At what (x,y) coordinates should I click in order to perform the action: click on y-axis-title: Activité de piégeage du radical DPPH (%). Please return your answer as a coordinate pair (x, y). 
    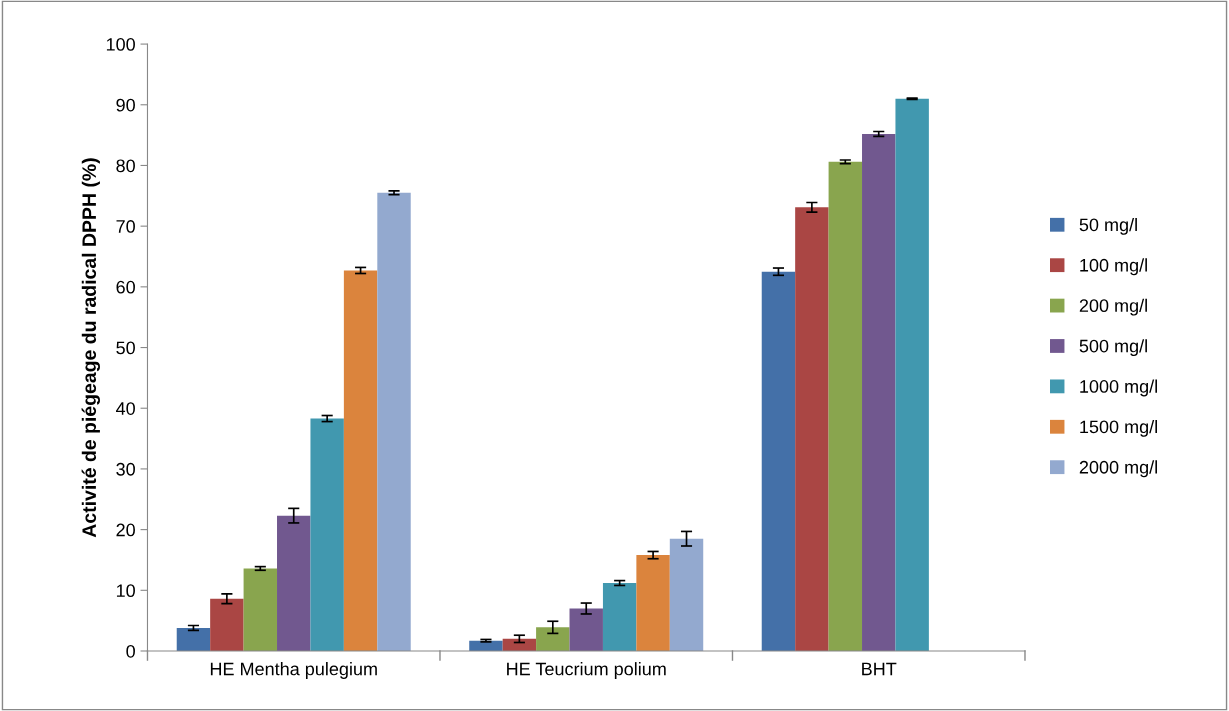
    Looking at the image, I should click on (90, 348).